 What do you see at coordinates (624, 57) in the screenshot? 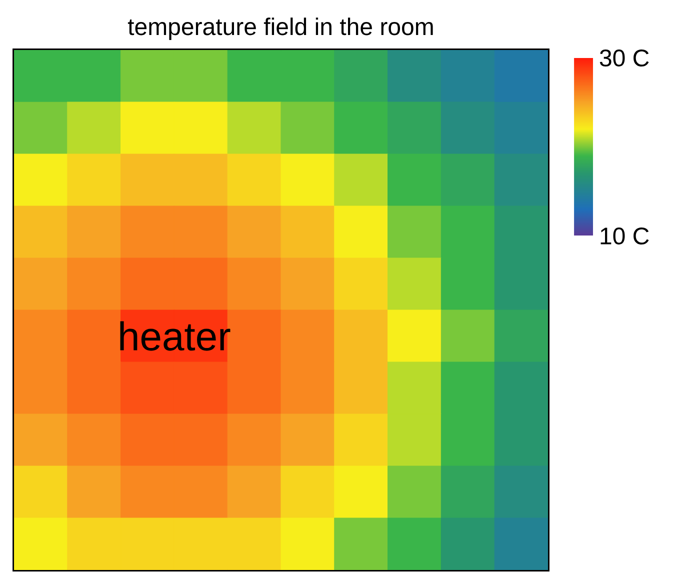
I see `color-bar-label: 30 C` at bounding box center [624, 57].